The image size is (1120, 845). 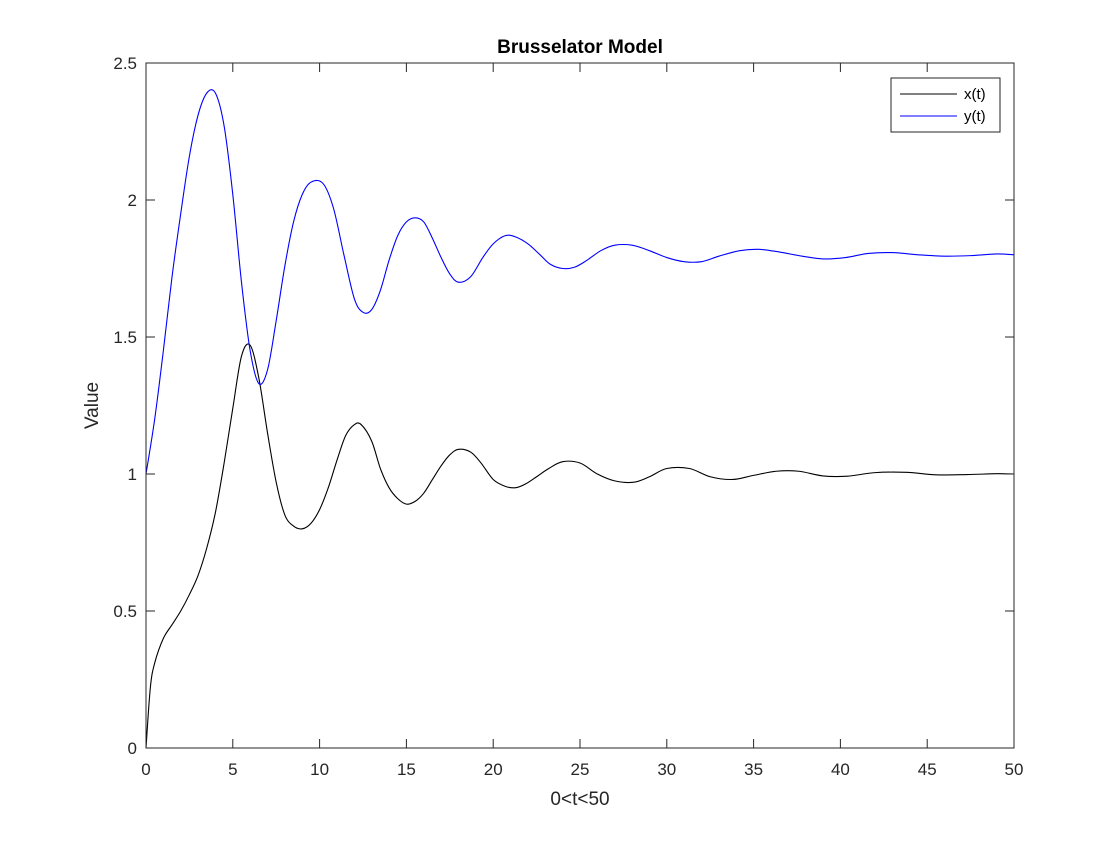 What do you see at coordinates (1014, 769) in the screenshot?
I see `x-tick-label: 50` at bounding box center [1014, 769].